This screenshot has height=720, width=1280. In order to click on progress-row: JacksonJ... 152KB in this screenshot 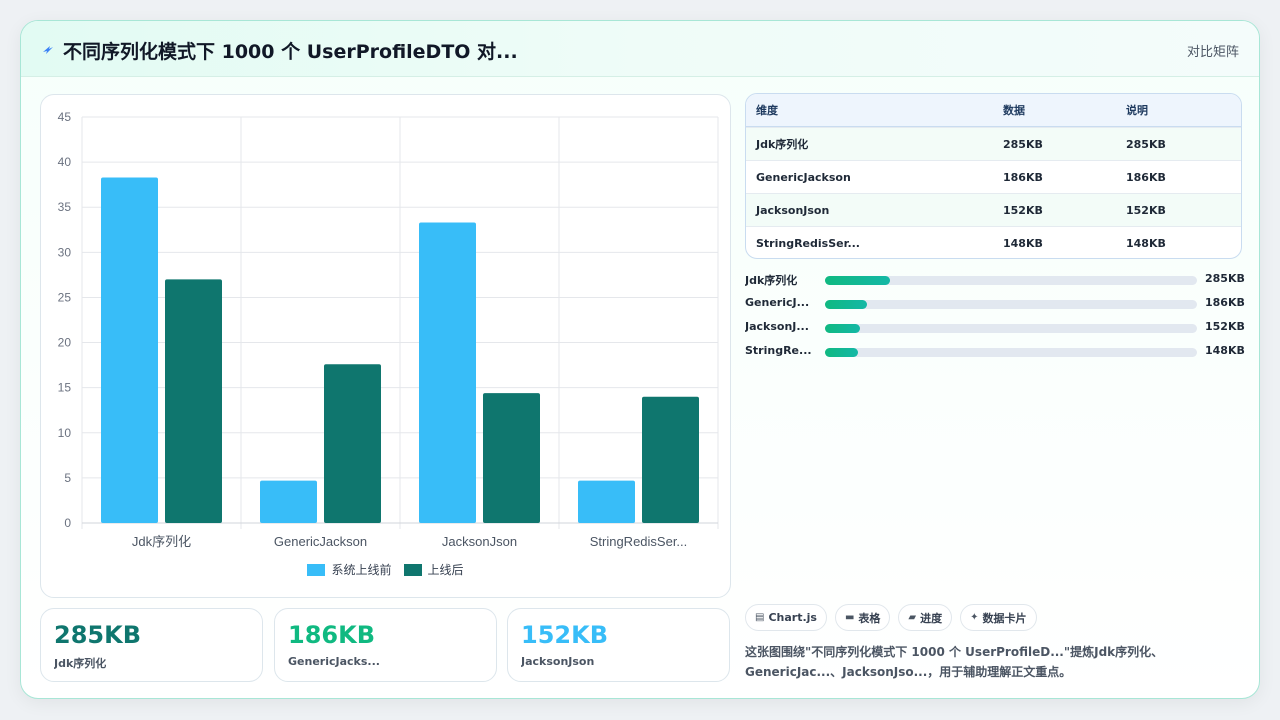, I will do `click(995, 329)`.